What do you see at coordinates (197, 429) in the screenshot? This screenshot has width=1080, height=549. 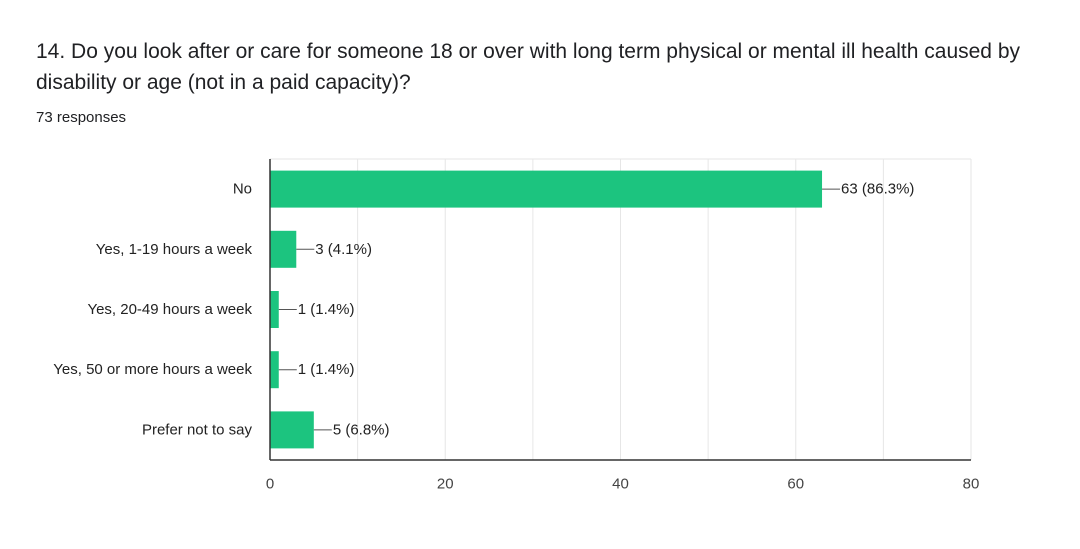 I see `category-label: Prefer not to say` at bounding box center [197, 429].